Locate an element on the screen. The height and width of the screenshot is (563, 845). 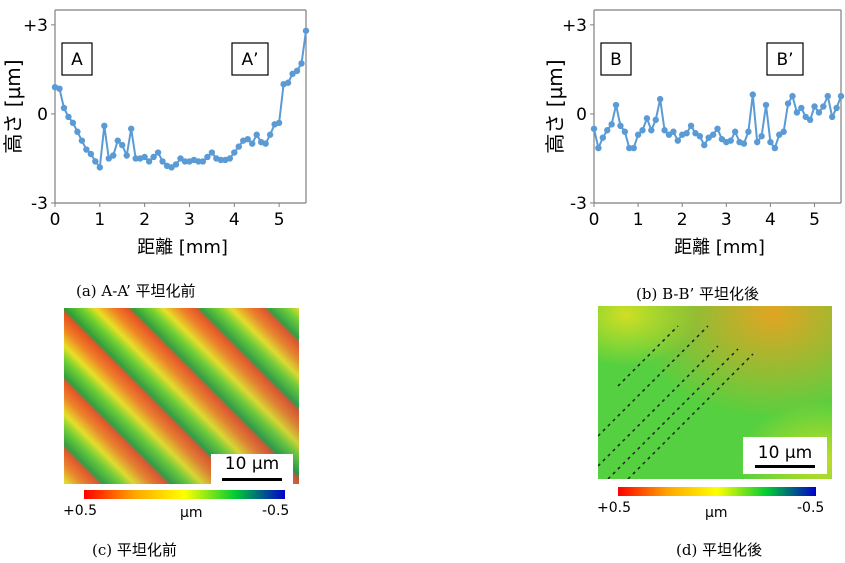
marker-label: B is located at coordinates (616, 60).